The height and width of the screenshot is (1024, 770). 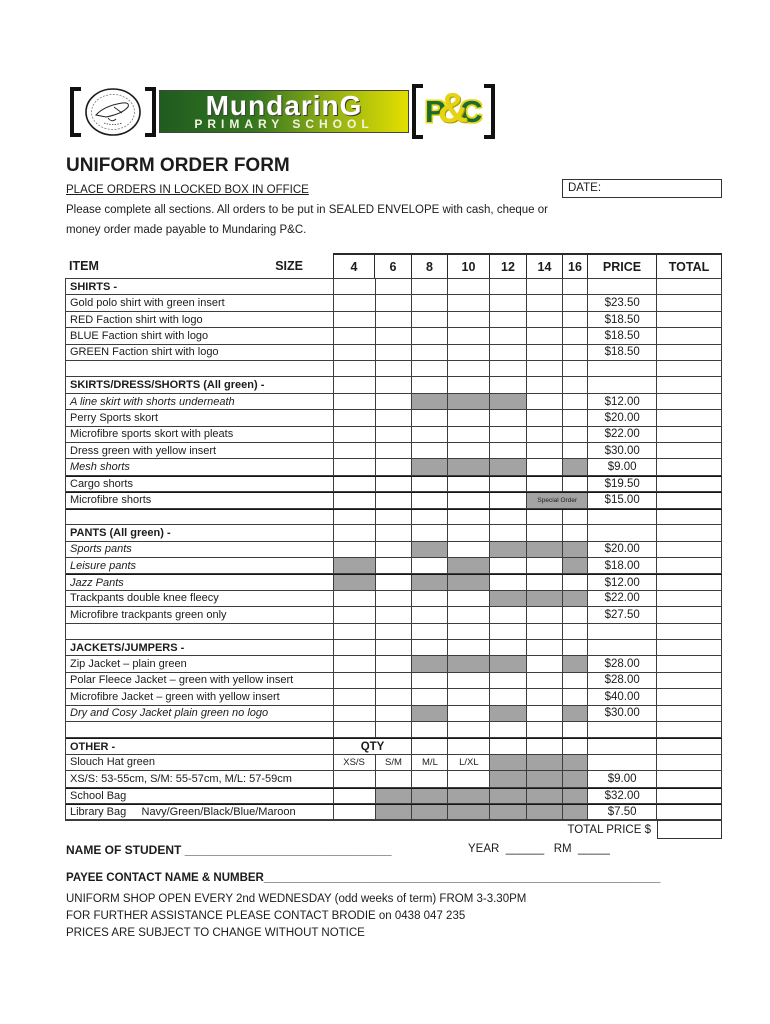 I want to click on size-cell-4: XS/S, so click(x=354, y=763).